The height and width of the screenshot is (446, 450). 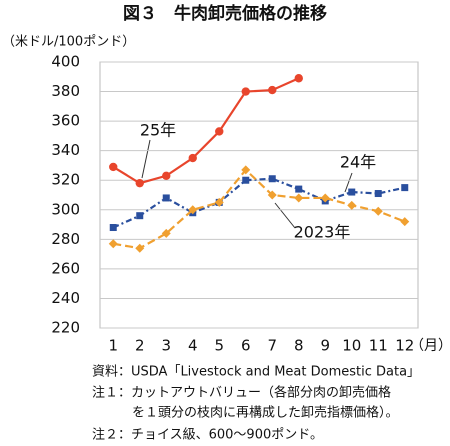 What do you see at coordinates (140, 346) in the screenshot?
I see `x-tick-label: 2` at bounding box center [140, 346].